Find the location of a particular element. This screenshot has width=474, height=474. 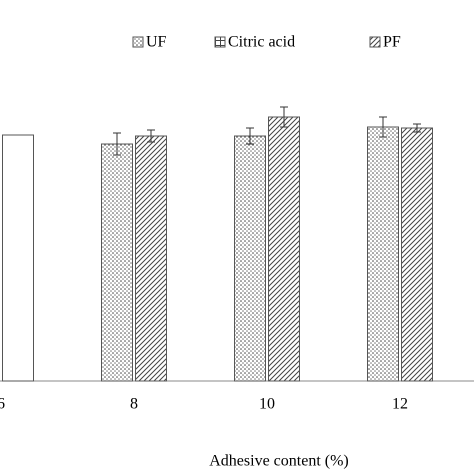

legend-label: UF is located at coordinates (156, 42).